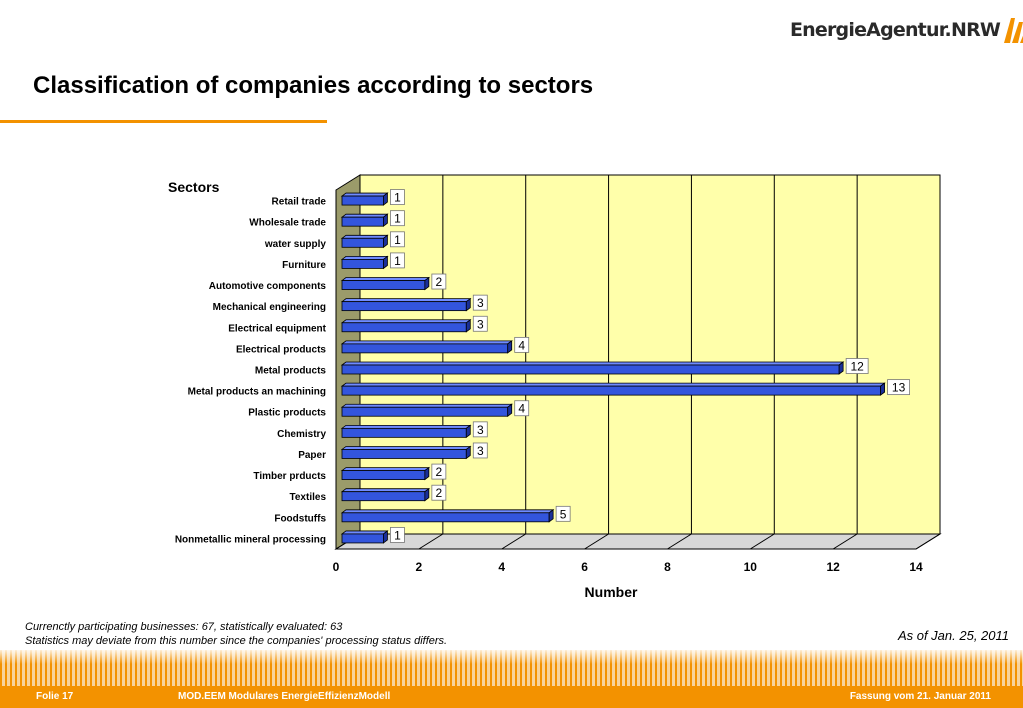 Image resolution: width=1023 pixels, height=708 pixels. Describe the element at coordinates (300, 518) in the screenshot. I see `category-label: Foodstuffs` at that location.